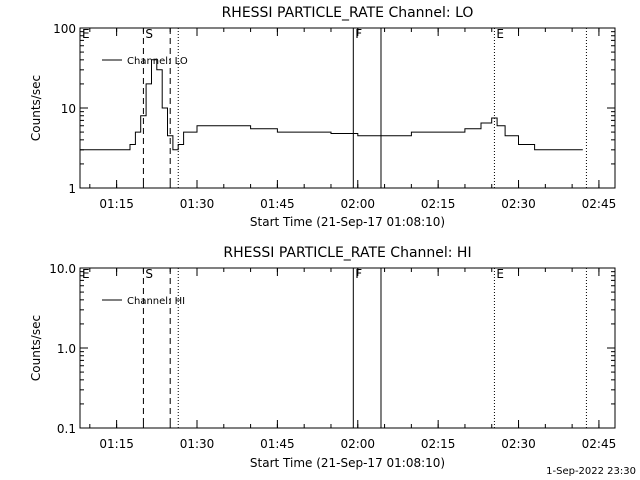  I want to click on y-tick-label: 10.0, so click(62, 269).